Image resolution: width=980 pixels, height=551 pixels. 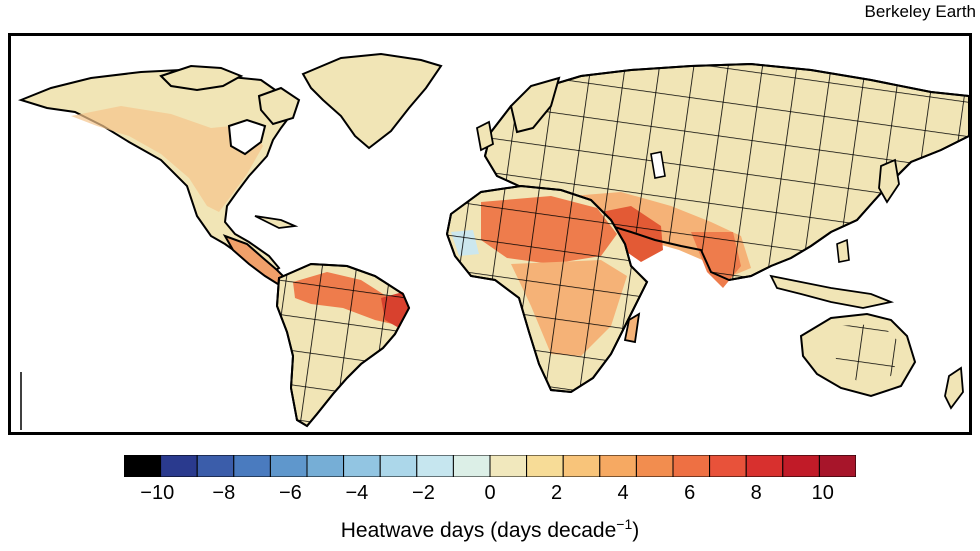 I want to click on new-zealand, so click(x=954, y=388).